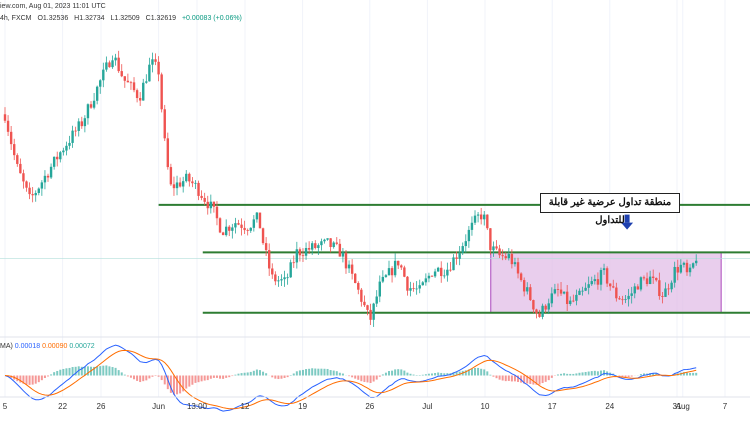  I want to click on high-value: H1.32734, so click(89, 18).